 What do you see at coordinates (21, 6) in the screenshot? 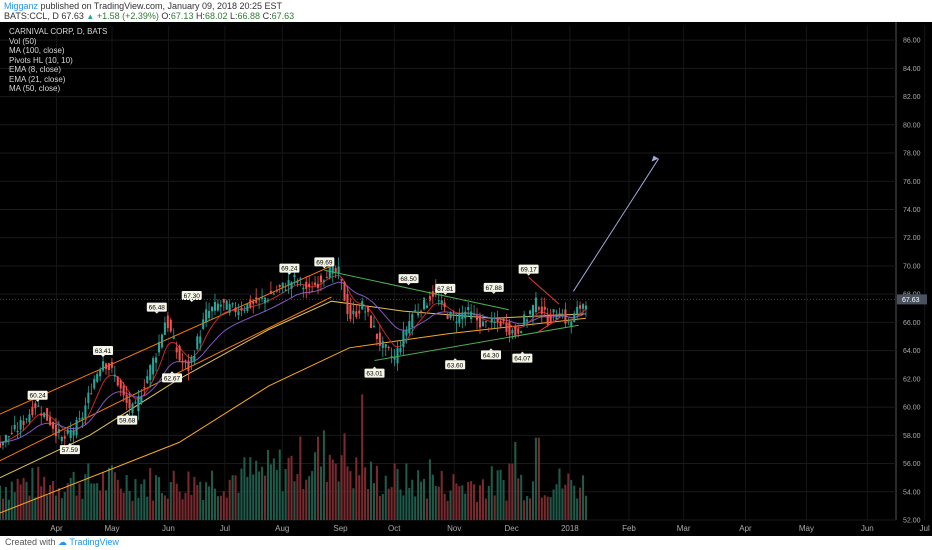
I see `author-link: Migganz` at bounding box center [21, 6].